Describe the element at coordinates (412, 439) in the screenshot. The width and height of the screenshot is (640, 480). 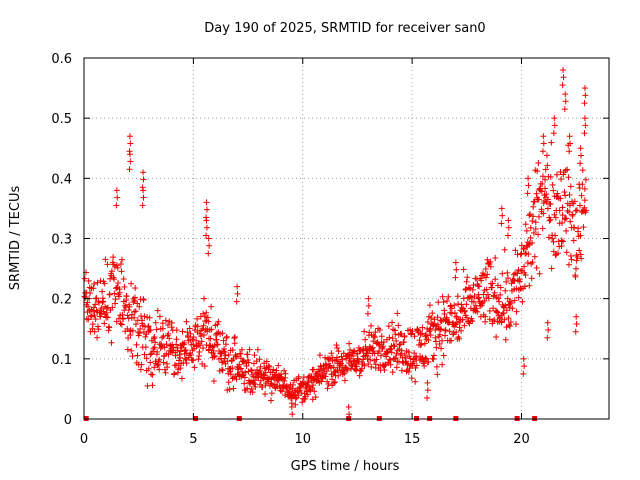
I see `x-tick-label: 15` at that location.